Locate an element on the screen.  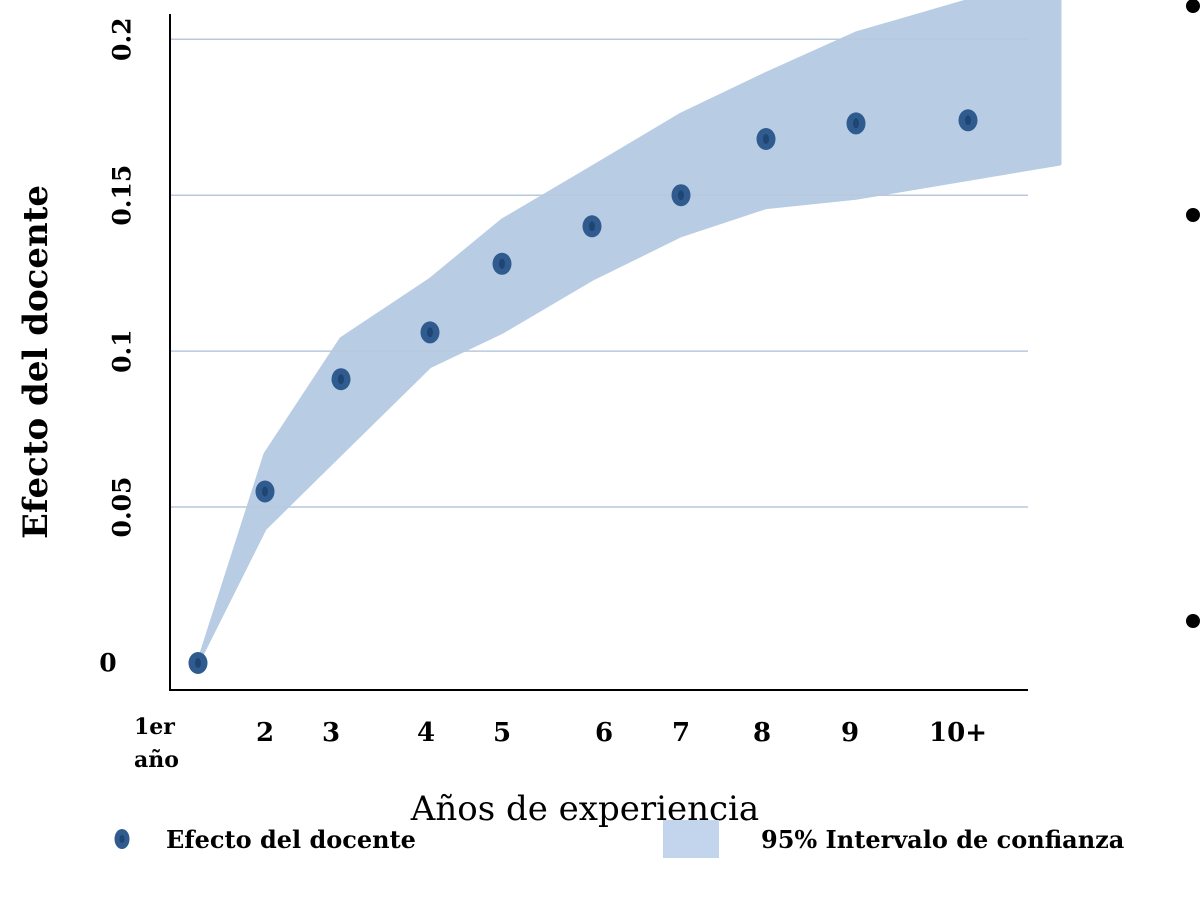
legend-band-swatch is located at coordinates (691, 839).